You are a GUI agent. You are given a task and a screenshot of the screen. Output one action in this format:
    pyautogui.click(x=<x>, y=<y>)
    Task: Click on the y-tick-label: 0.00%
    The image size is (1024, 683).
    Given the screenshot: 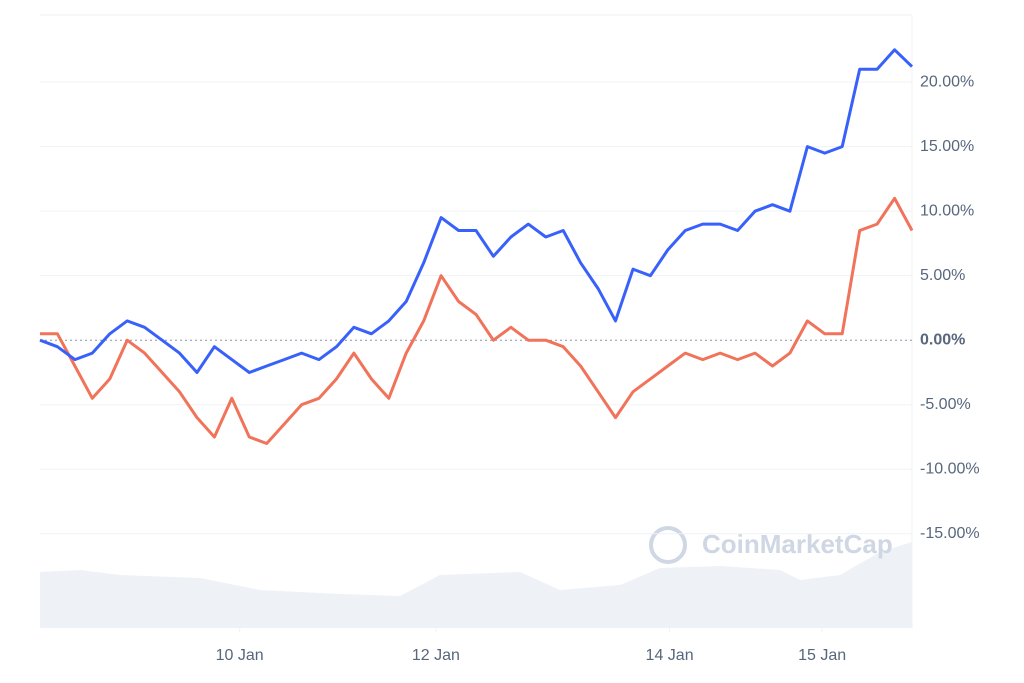 What is the action you would take?
    pyautogui.click(x=942, y=339)
    